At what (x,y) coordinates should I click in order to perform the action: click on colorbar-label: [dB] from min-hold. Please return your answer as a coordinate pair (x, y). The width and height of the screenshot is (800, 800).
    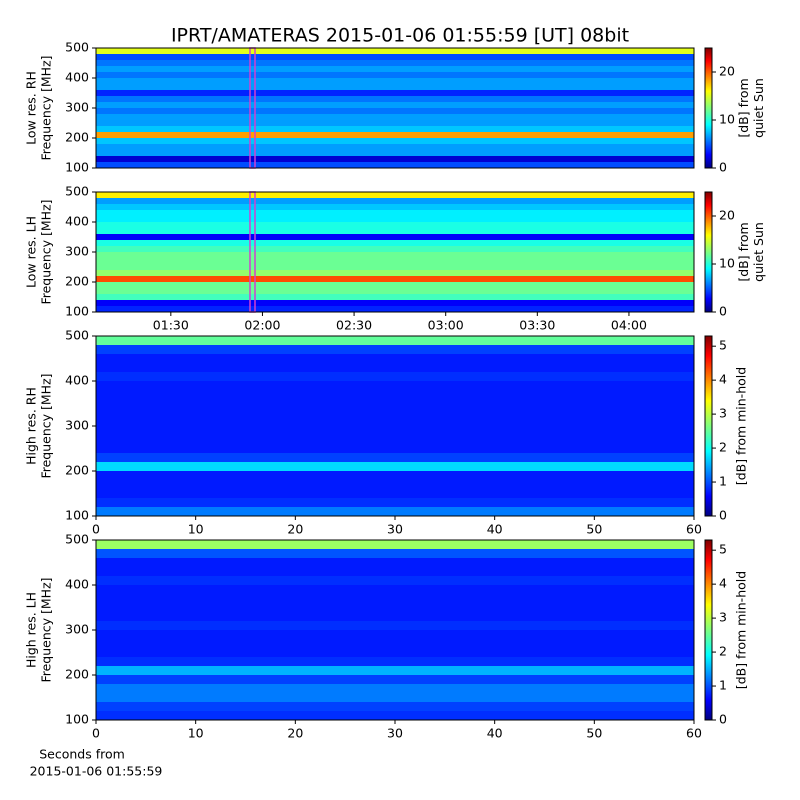
    Looking at the image, I should click on (741, 630).